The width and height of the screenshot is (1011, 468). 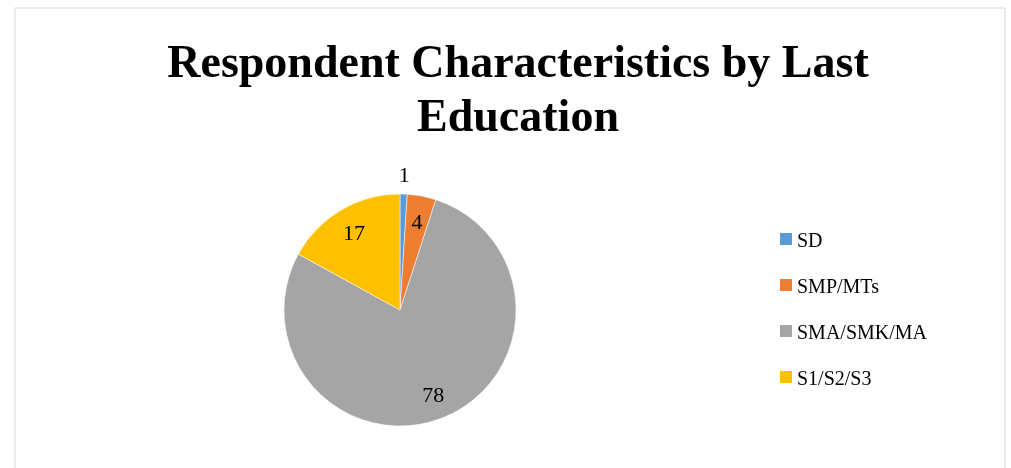 What do you see at coordinates (417, 221) in the screenshot?
I see `data-label: 4` at bounding box center [417, 221].